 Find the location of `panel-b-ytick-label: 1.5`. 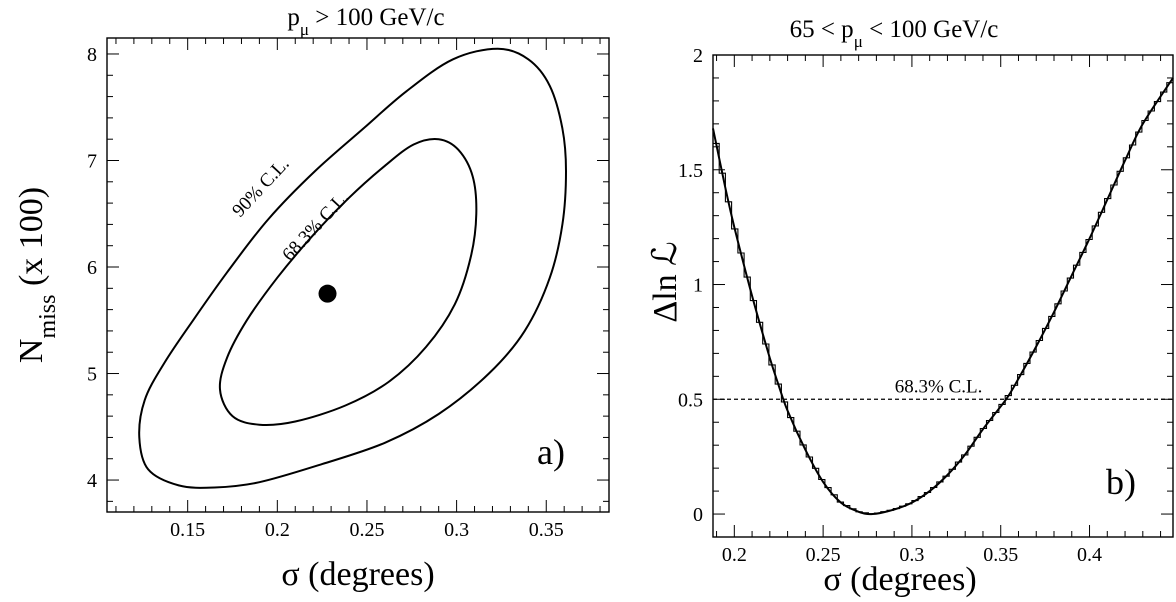

panel-b-ytick-label: 1.5 is located at coordinates (690, 171).